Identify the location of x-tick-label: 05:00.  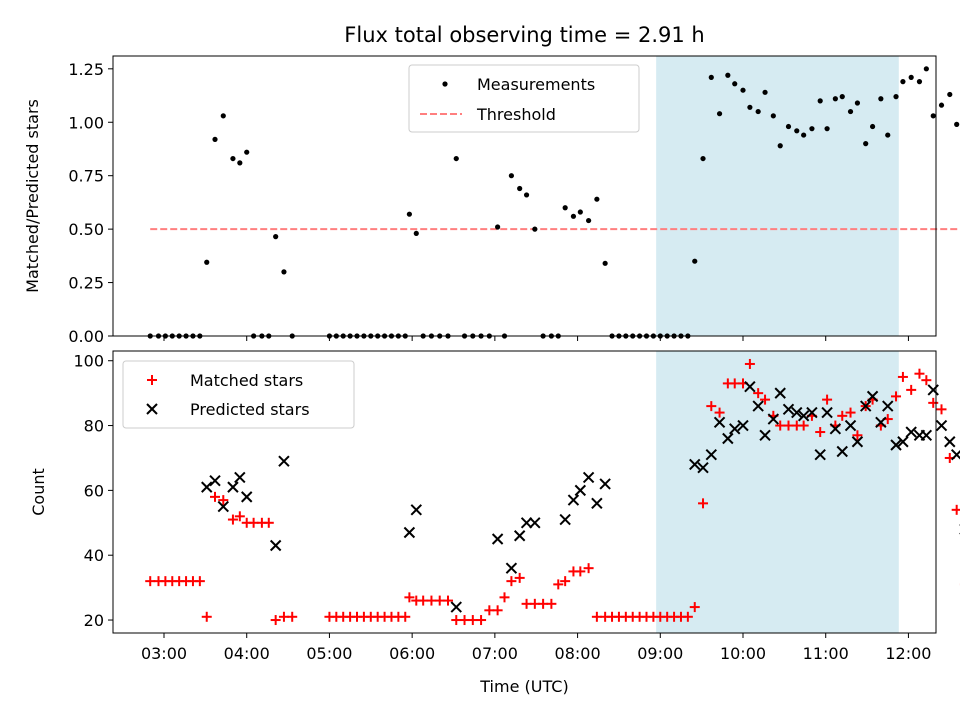
(329, 653).